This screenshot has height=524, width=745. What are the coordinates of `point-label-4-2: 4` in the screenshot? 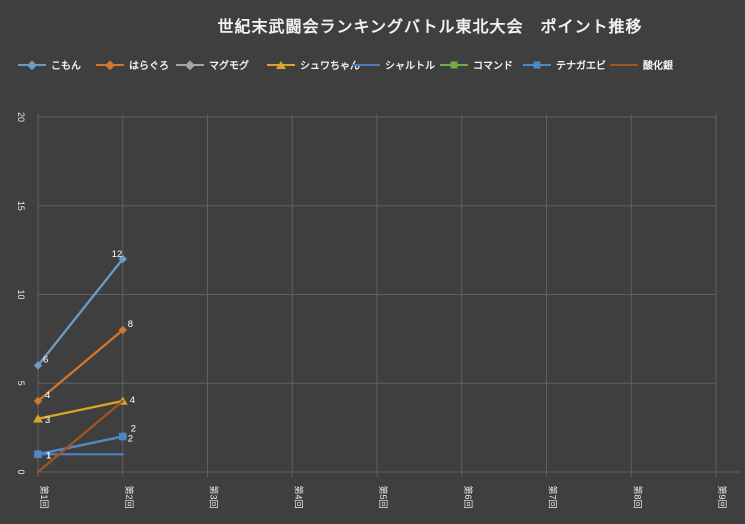 It's located at (132, 400).